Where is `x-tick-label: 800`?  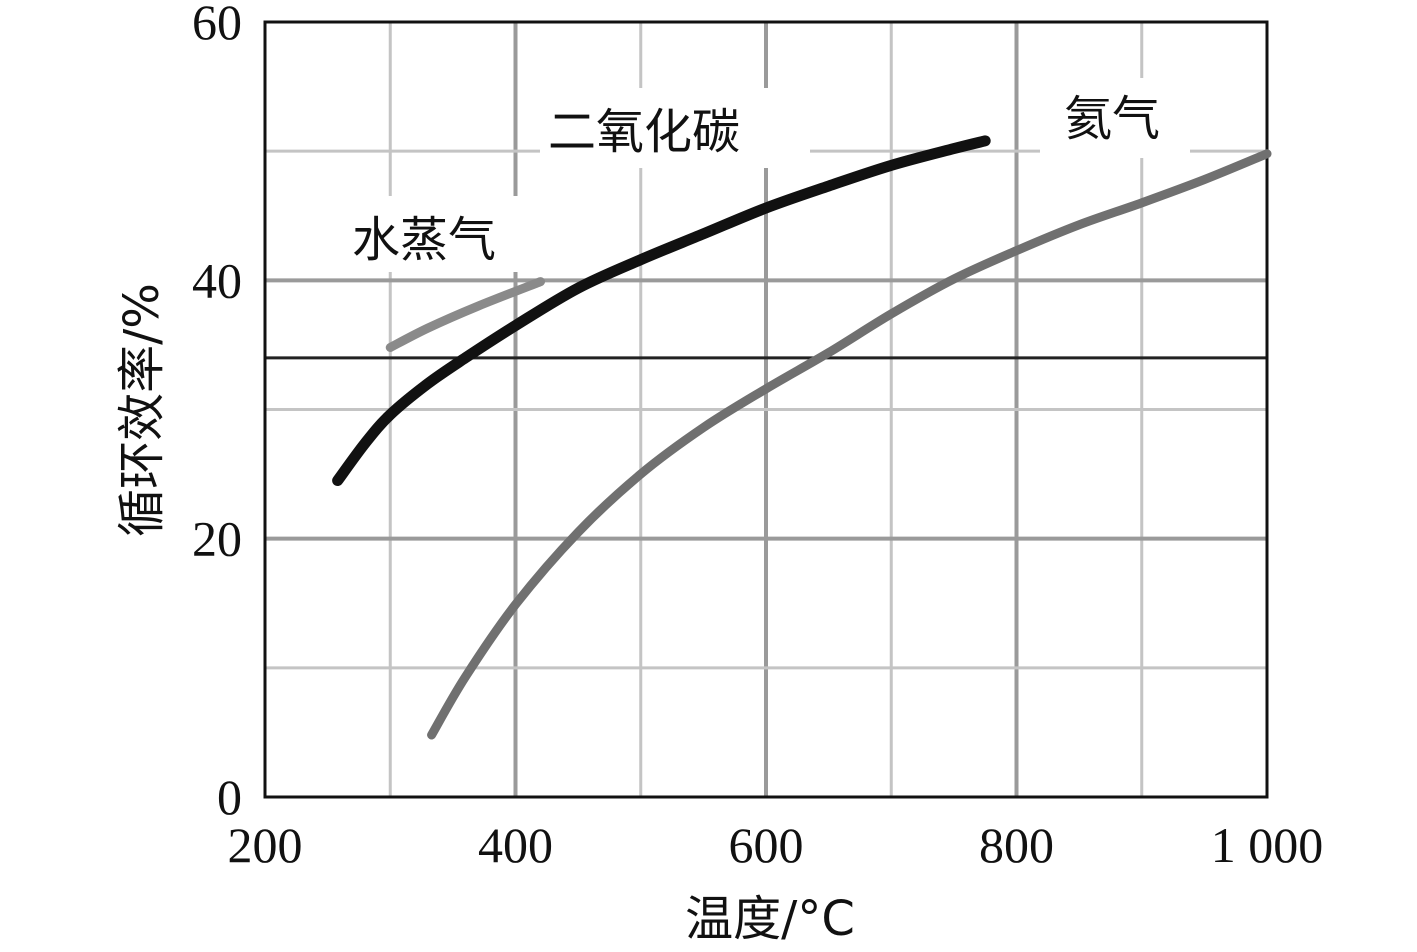
x-tick-label: 800 is located at coordinates (1016, 845).